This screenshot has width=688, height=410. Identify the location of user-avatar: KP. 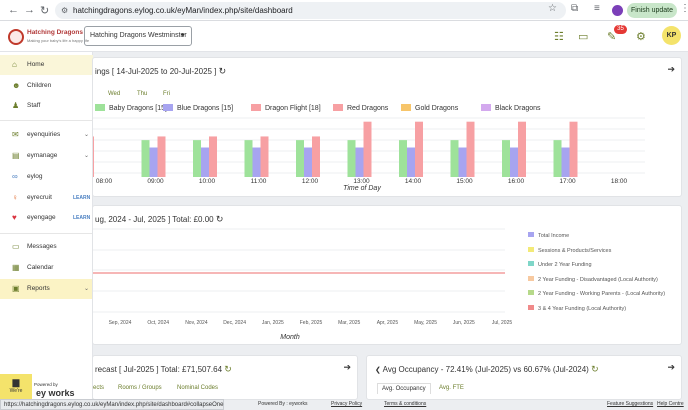
(671, 35).